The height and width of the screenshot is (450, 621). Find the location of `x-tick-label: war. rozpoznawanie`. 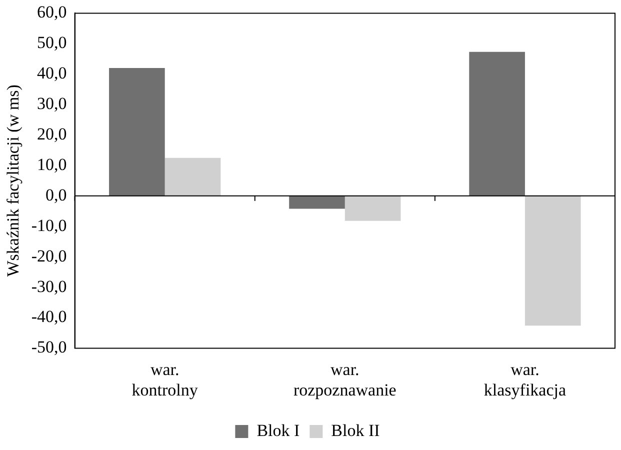

x-tick-label: war. rozpoznawanie is located at coordinates (344, 380).